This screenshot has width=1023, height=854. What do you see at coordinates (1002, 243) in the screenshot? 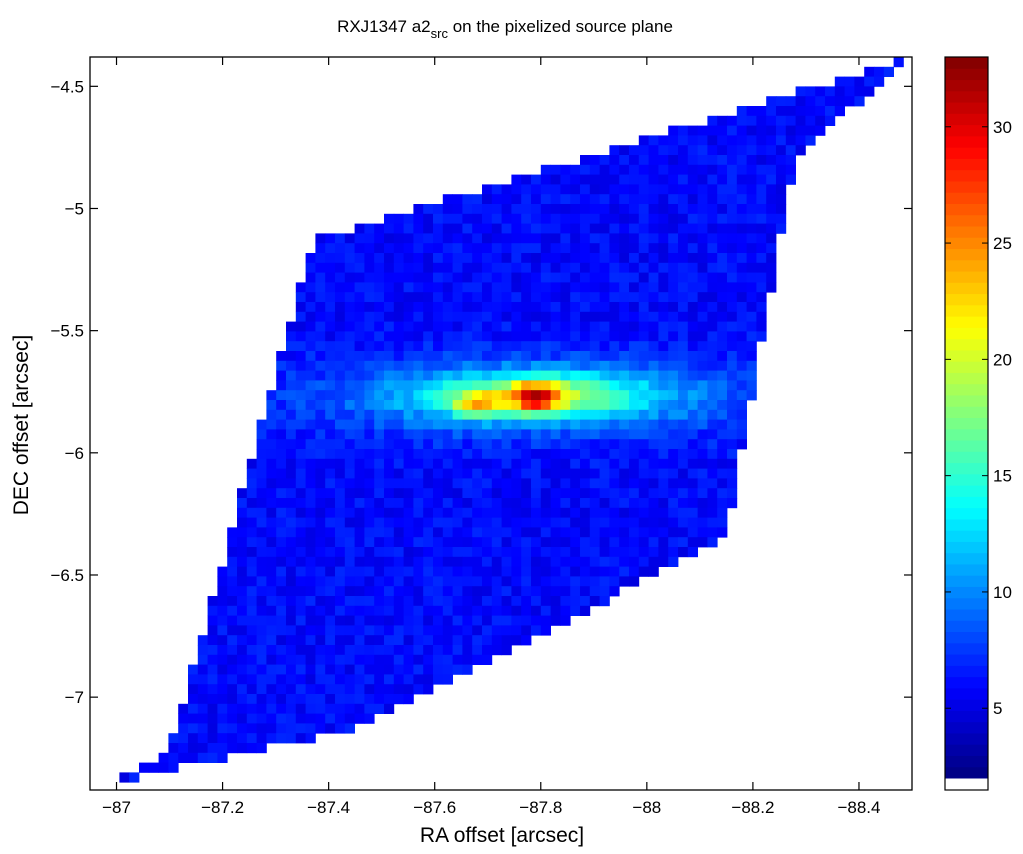
I see `colorbar-tick-label: 25` at bounding box center [1002, 243].